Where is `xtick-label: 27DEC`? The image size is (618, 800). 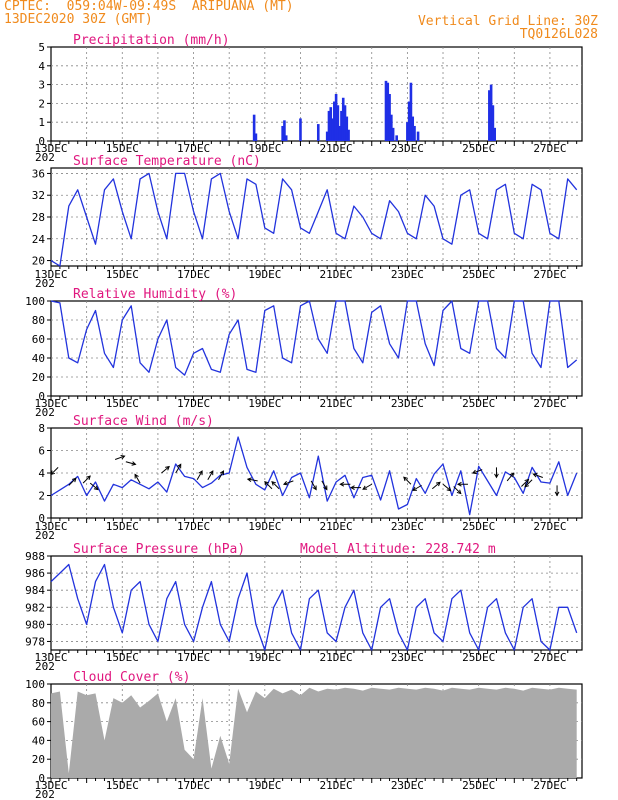
xtick-label: 27DEC is located at coordinates (549, 148).